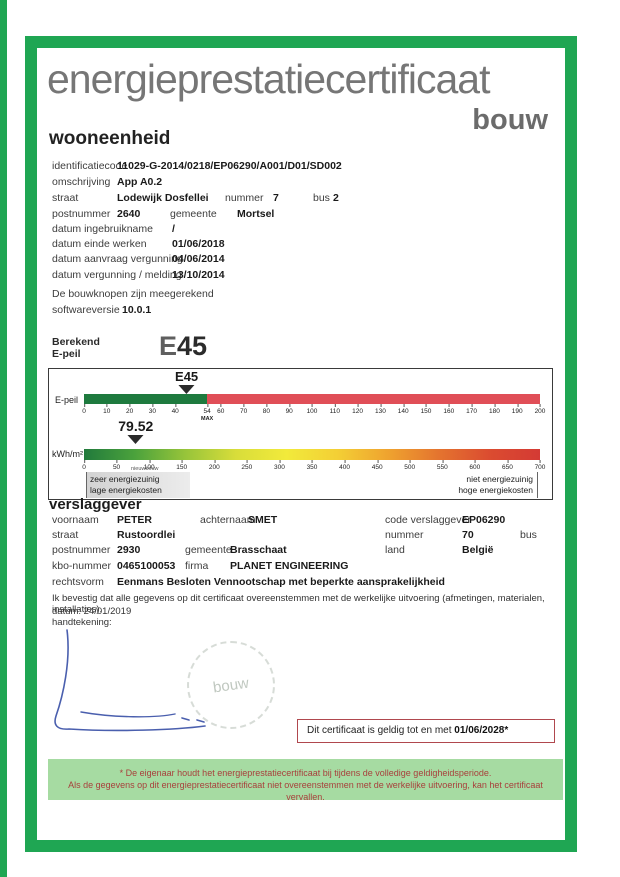 The image size is (620, 877). Describe the element at coordinates (228, 520) in the screenshot. I see `field-label-achternaam: achternaam` at that location.